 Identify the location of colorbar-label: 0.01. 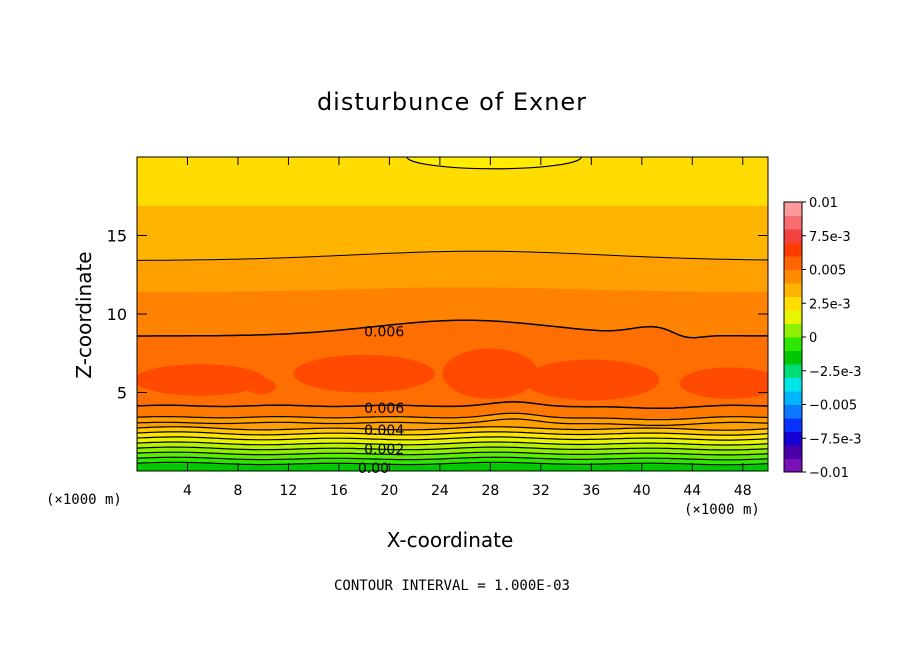
(823, 203).